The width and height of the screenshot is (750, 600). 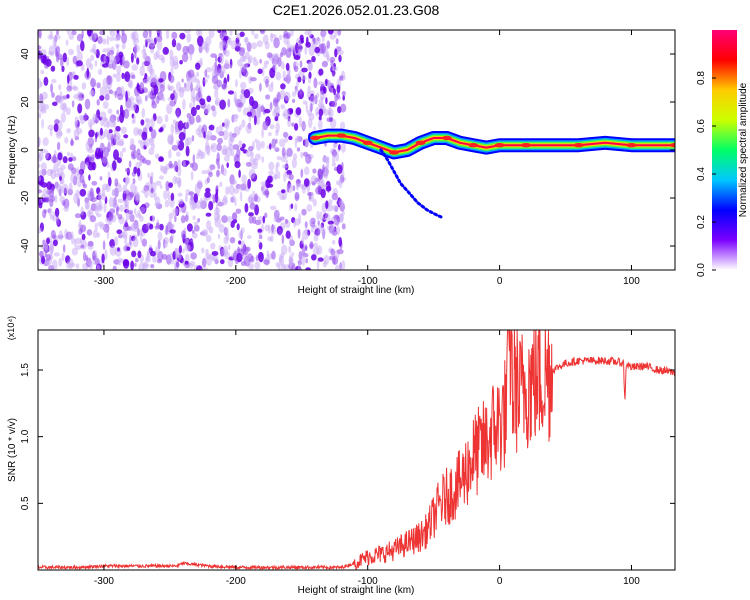 I want to click on colorbar-ticks: 0.0 0.2 0.4 0.6 0.8, so click(x=706, y=174).